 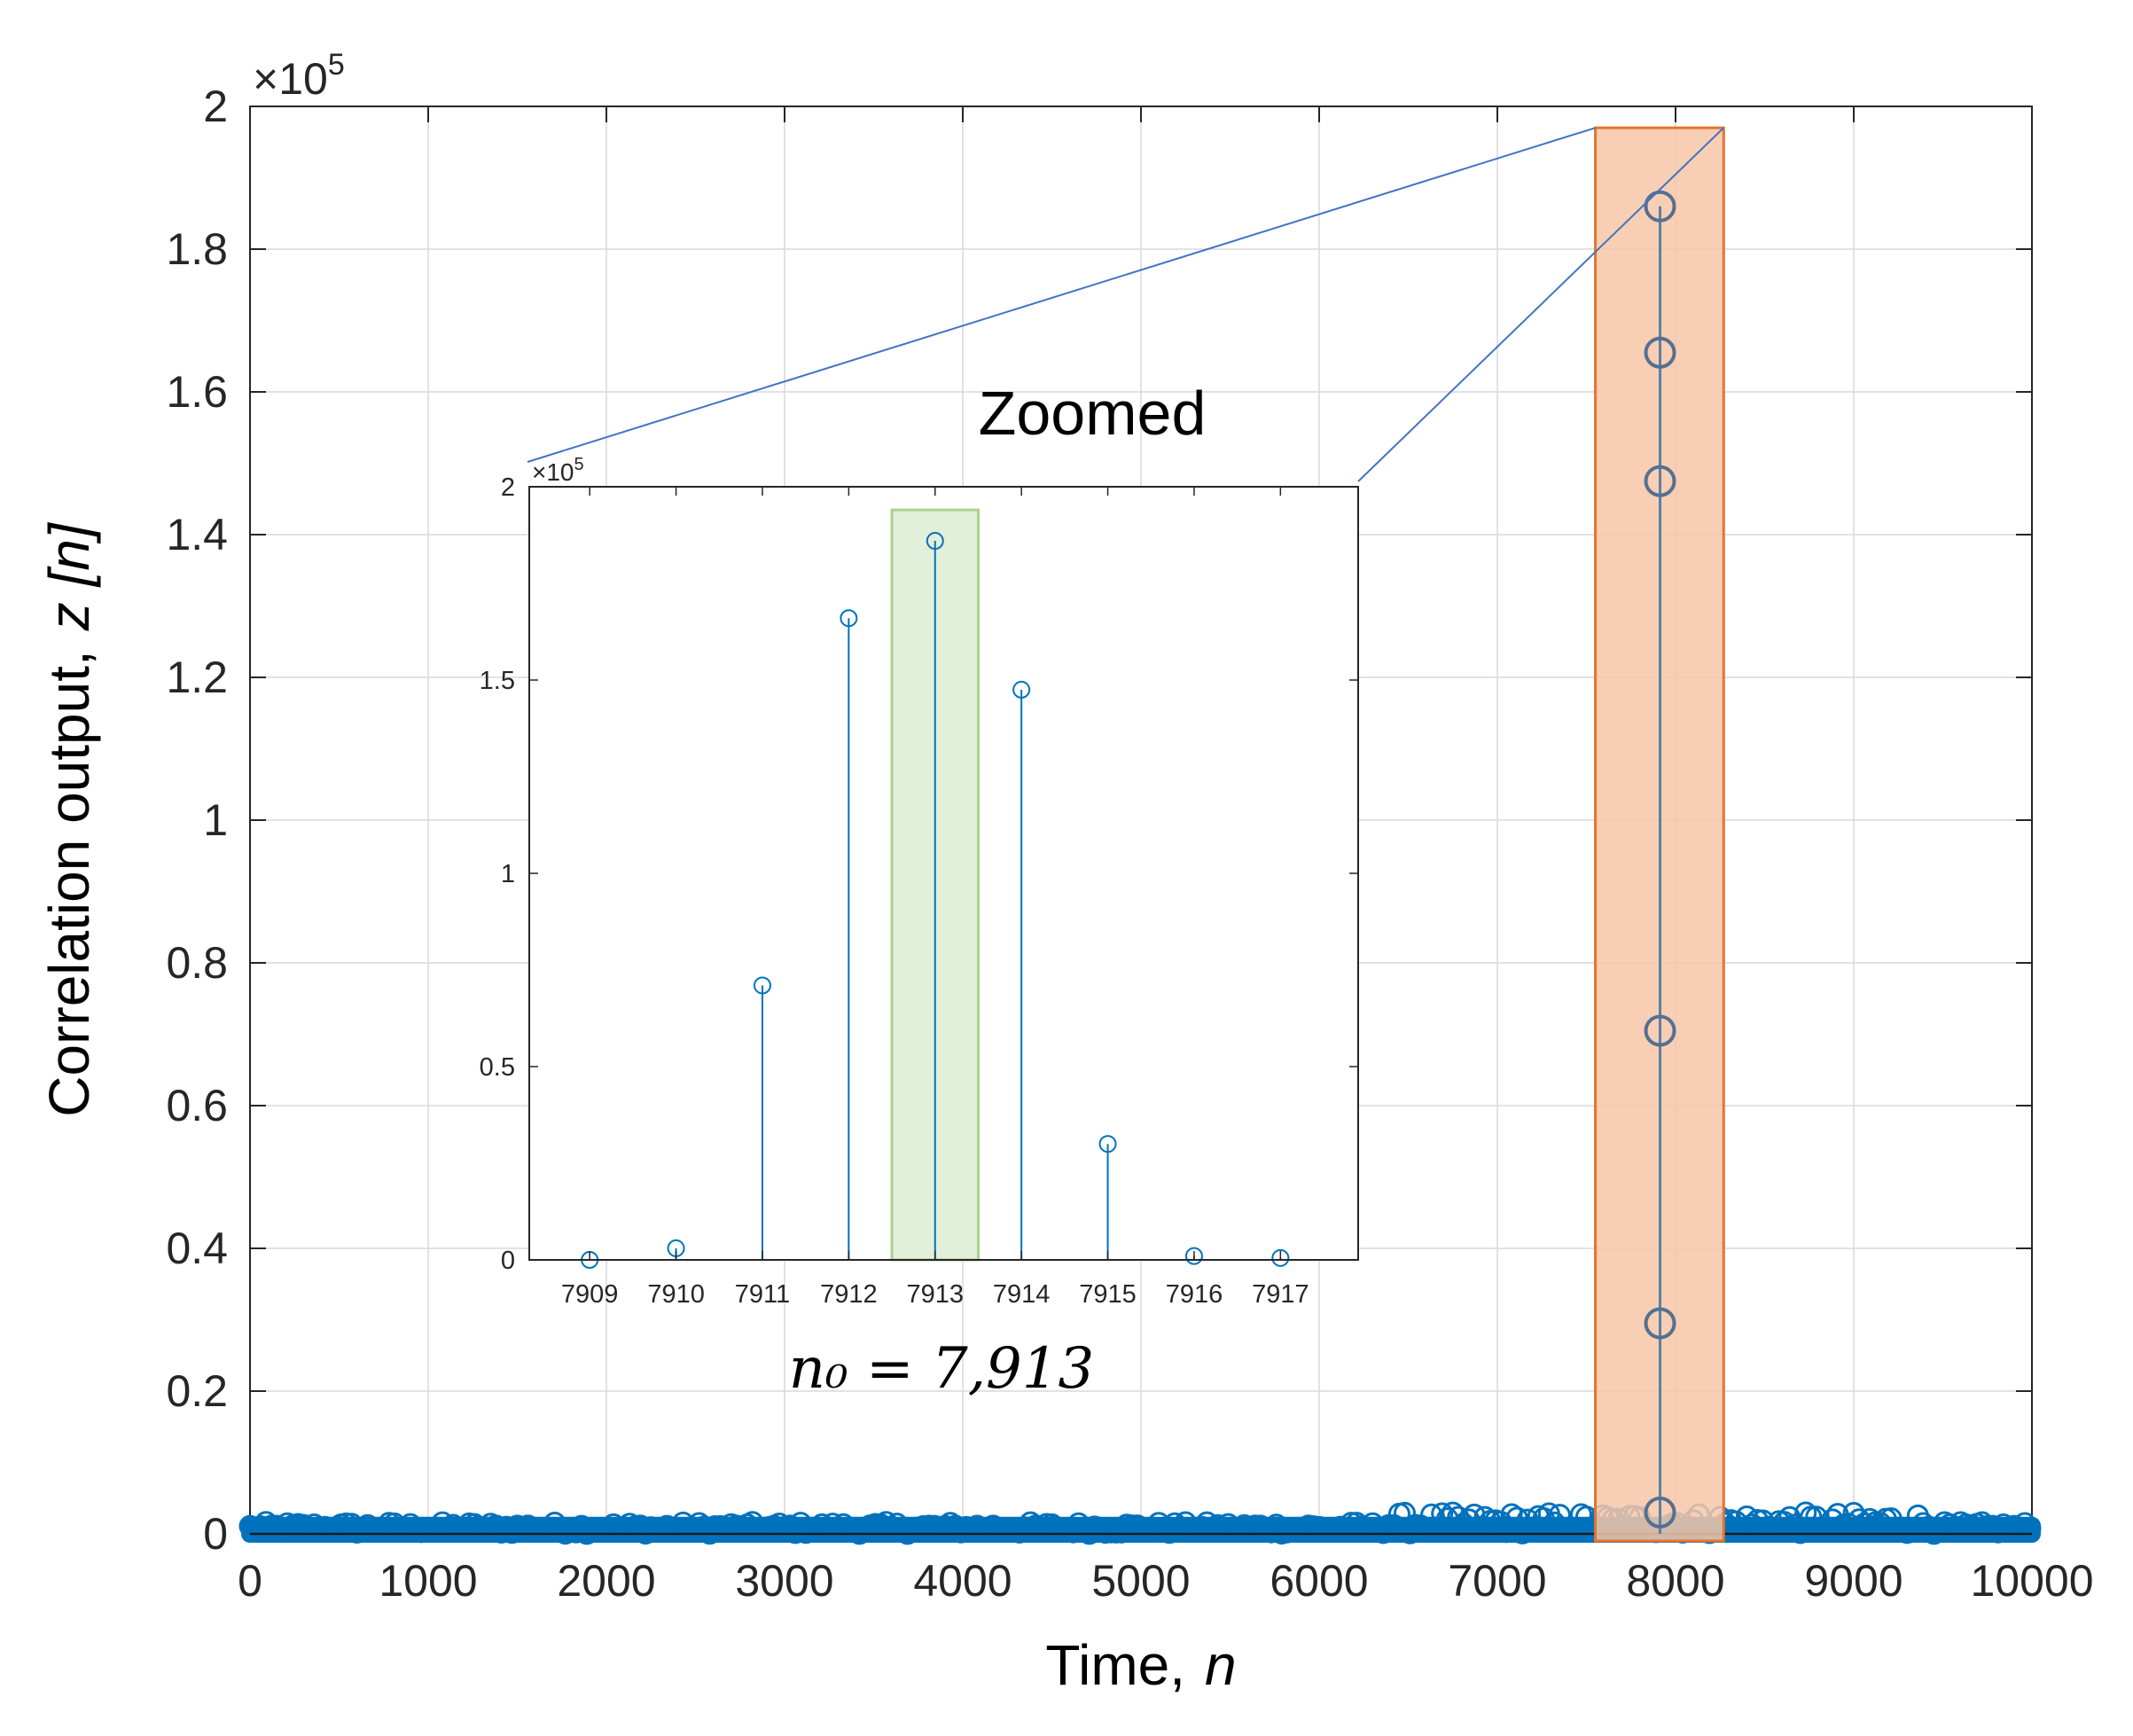 I want to click on y-exponent-label: ×10⁵, so click(x=299, y=76).